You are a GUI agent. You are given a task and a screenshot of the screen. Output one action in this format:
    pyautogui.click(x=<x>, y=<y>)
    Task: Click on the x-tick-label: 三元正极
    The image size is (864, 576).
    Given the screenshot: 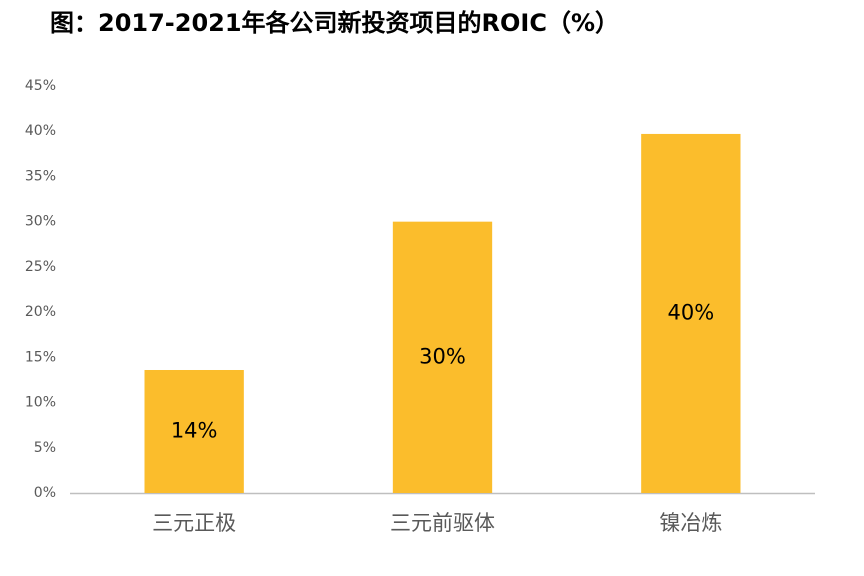 What is the action you would take?
    pyautogui.click(x=194, y=523)
    